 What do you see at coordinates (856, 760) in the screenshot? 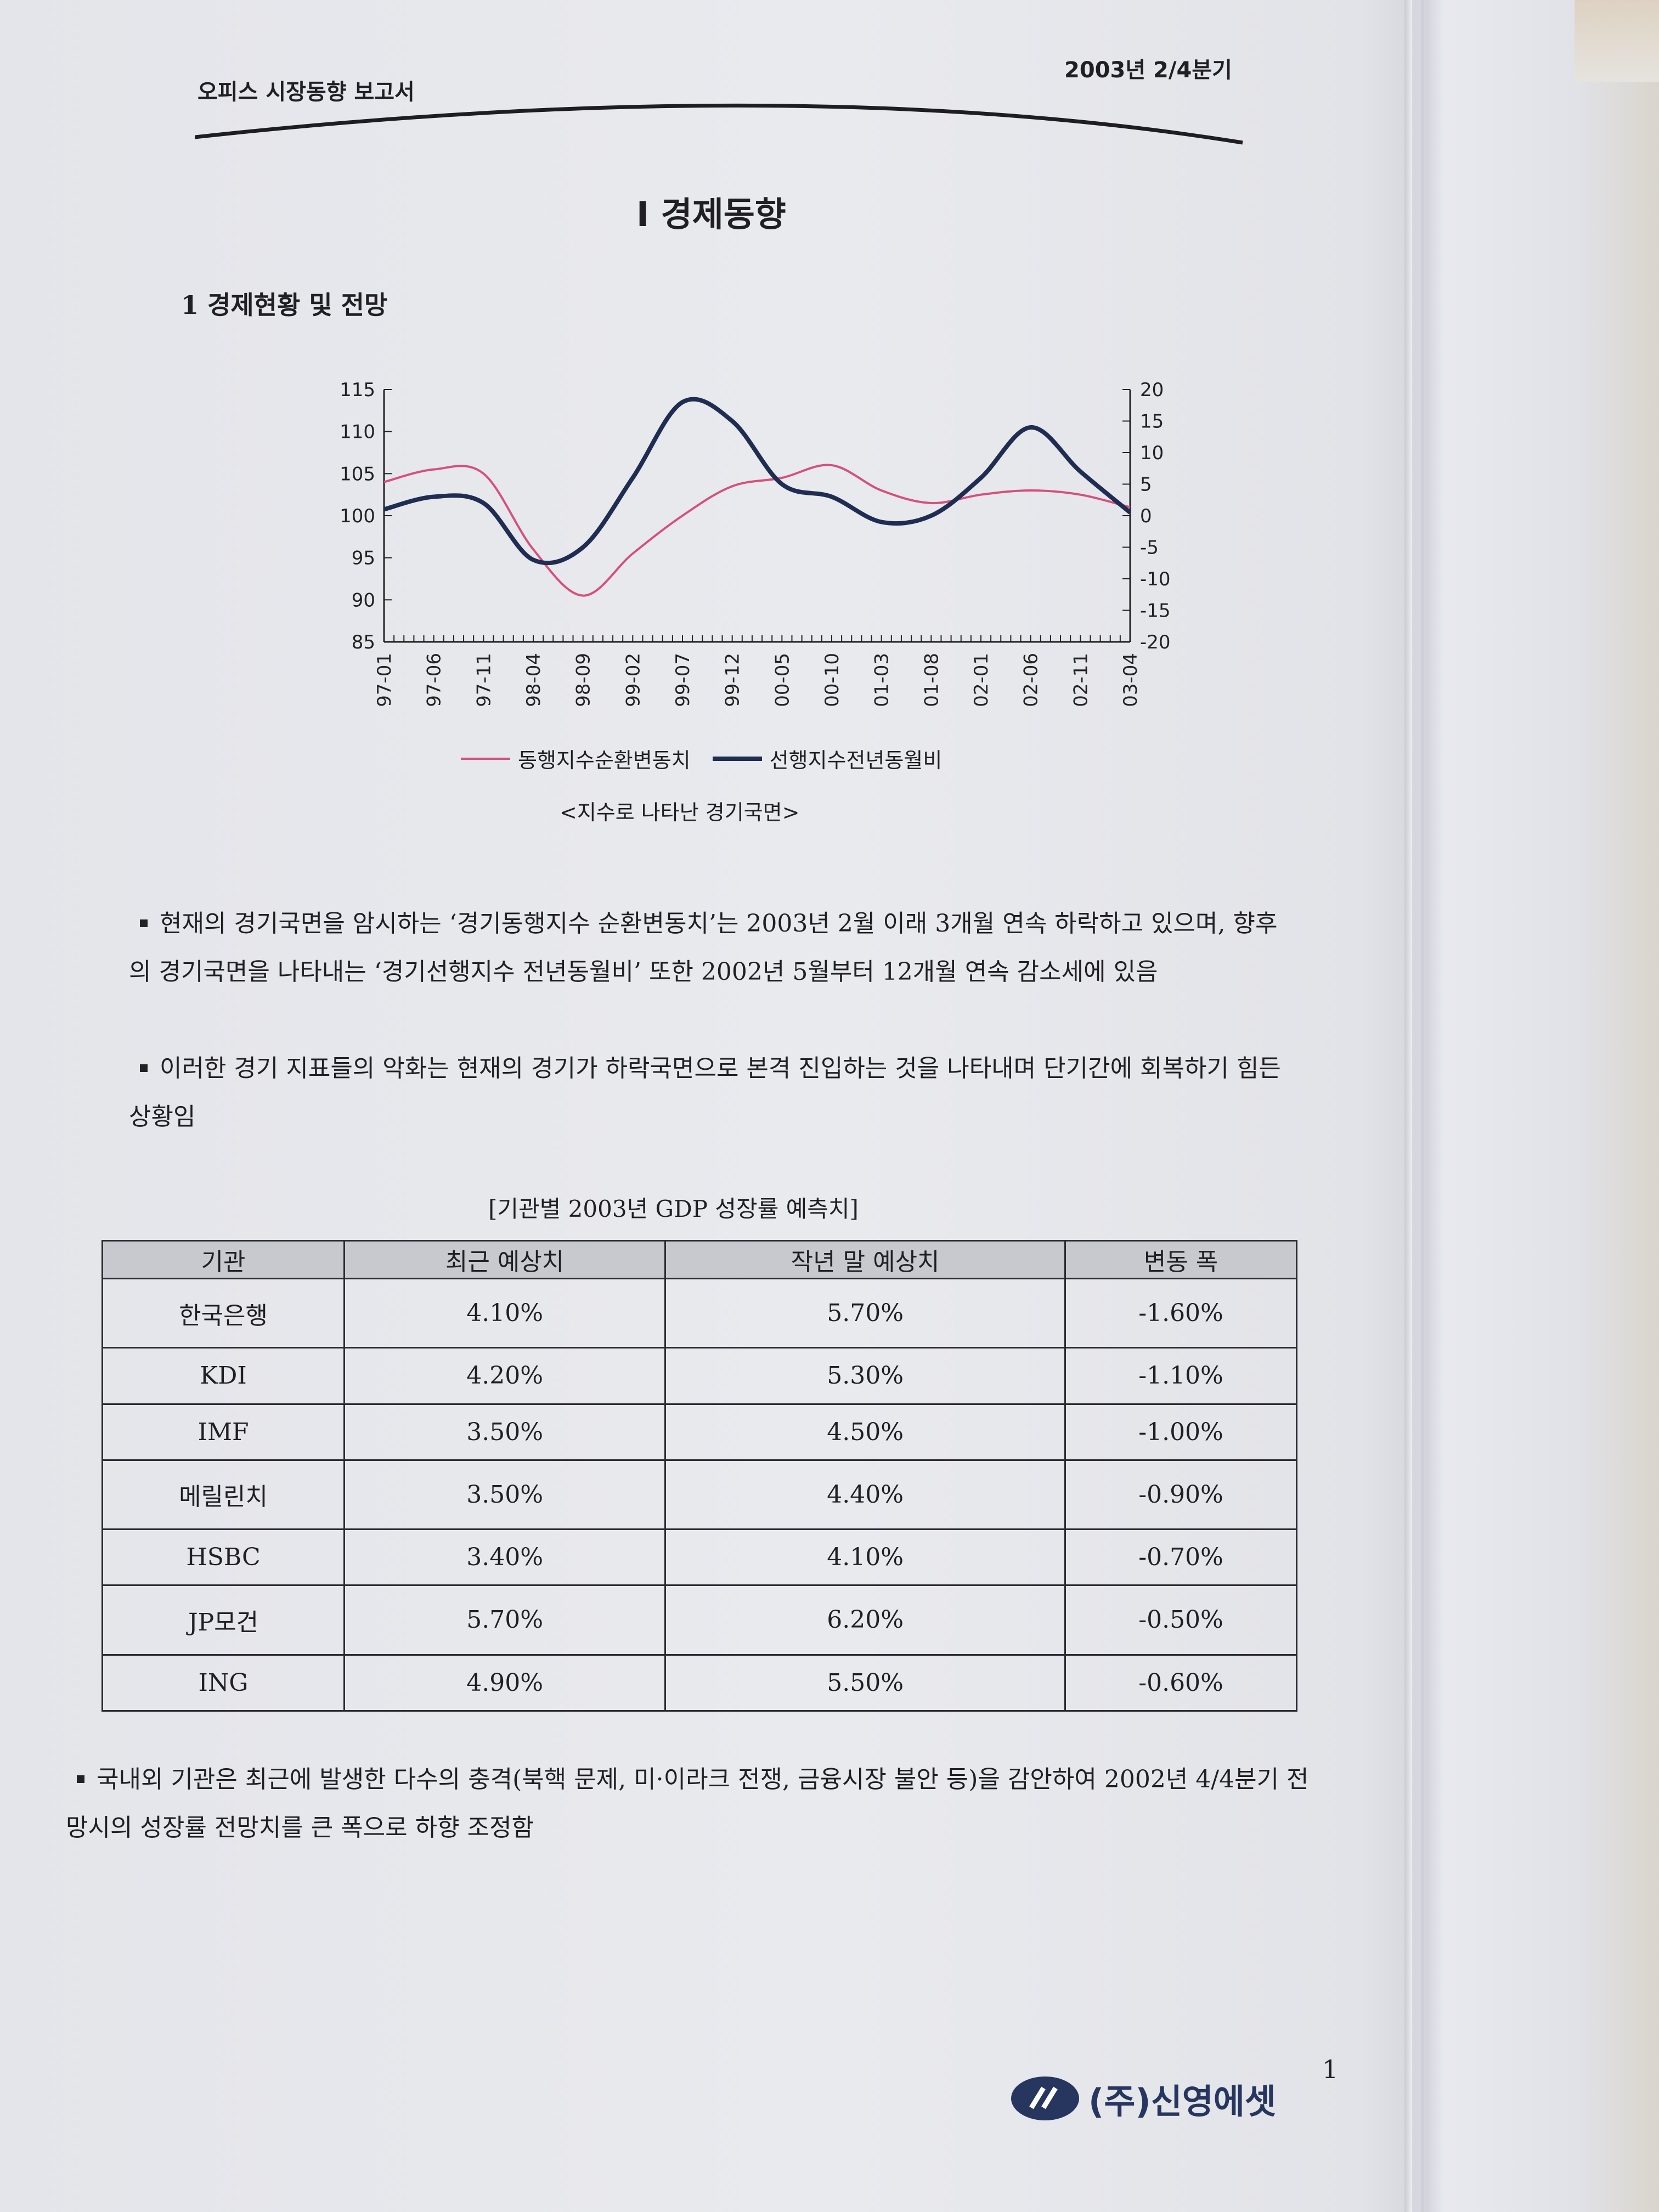
I see `legend-label-leading: 선행지수전년동월비` at bounding box center [856, 760].